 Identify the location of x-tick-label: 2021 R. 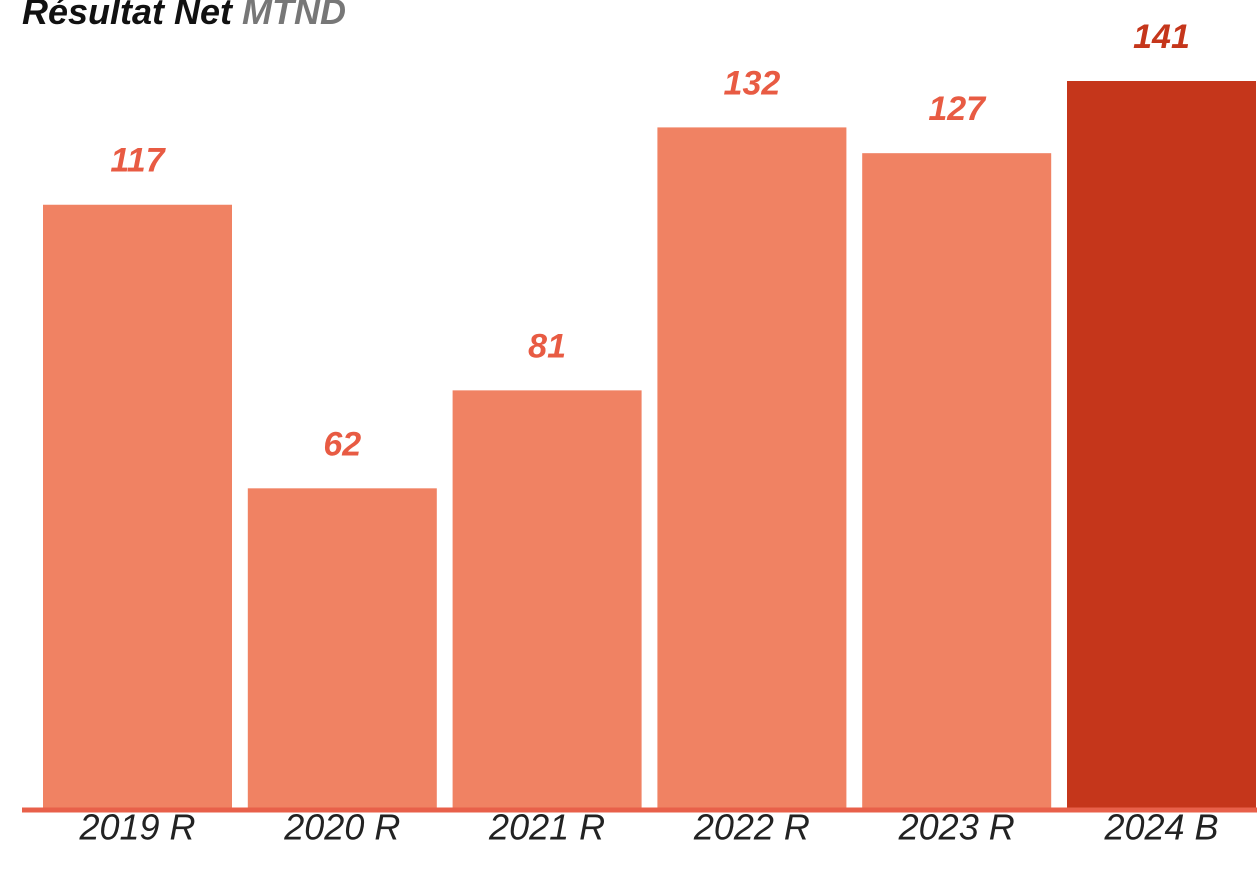
(546, 827).